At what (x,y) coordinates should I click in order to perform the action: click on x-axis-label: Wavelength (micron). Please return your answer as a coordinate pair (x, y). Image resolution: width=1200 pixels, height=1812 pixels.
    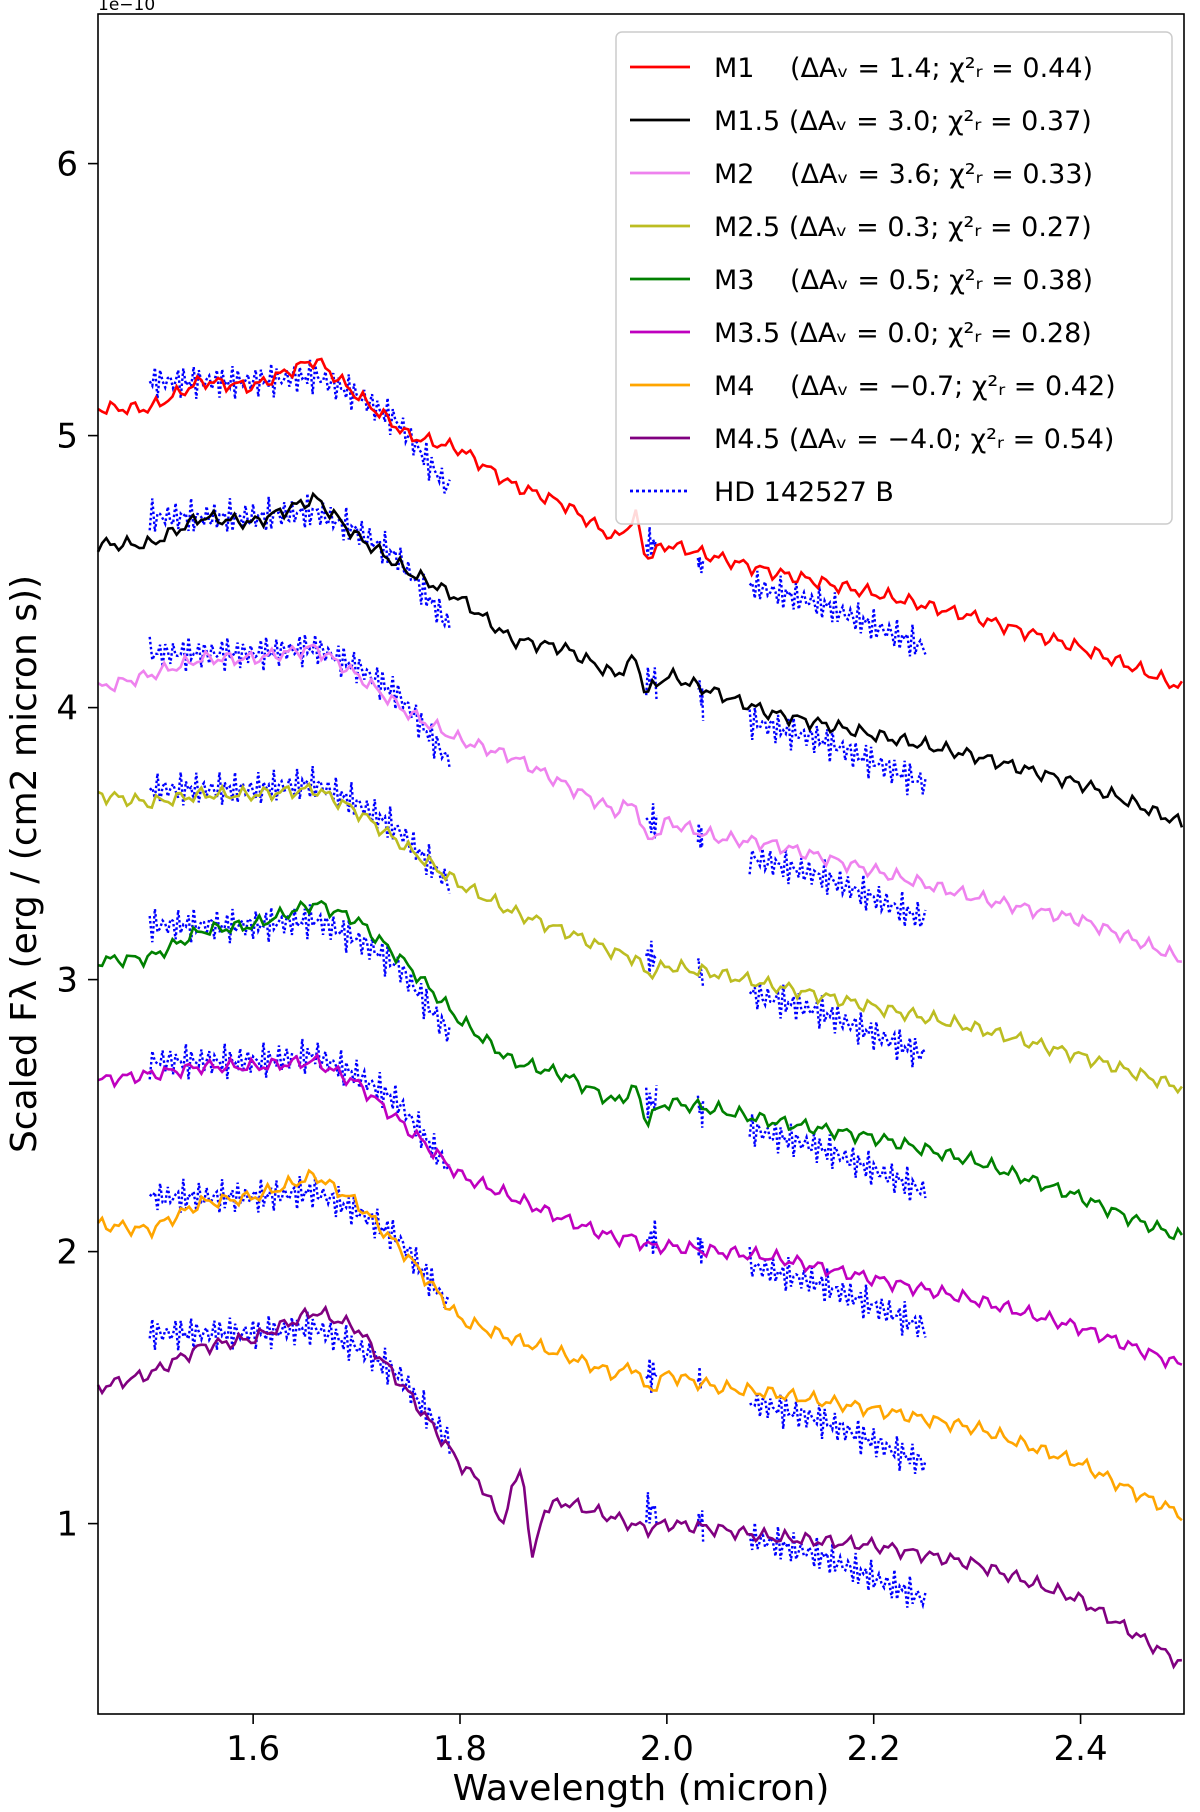
    Looking at the image, I should click on (641, 1788).